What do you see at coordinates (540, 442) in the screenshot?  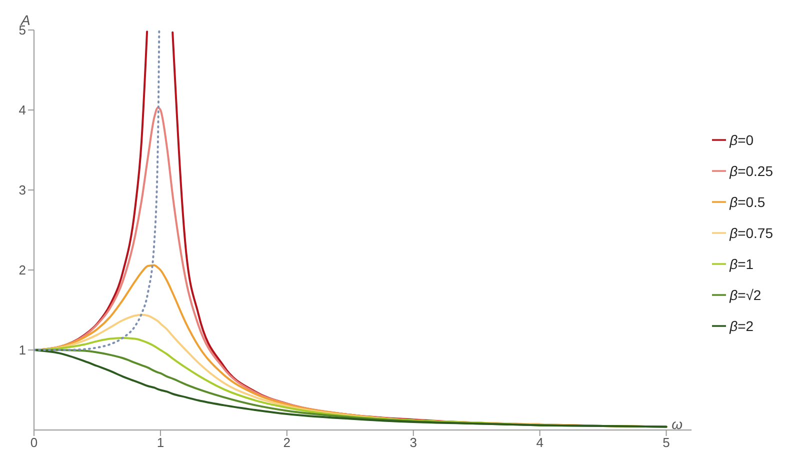 I see `x-tick-label: 4` at bounding box center [540, 442].